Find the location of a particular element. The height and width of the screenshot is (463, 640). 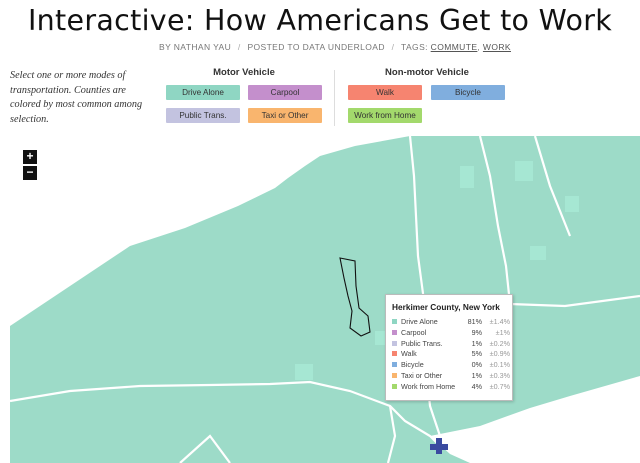

tooltip-margin-of-error: ±0.9% is located at coordinates (499, 354).